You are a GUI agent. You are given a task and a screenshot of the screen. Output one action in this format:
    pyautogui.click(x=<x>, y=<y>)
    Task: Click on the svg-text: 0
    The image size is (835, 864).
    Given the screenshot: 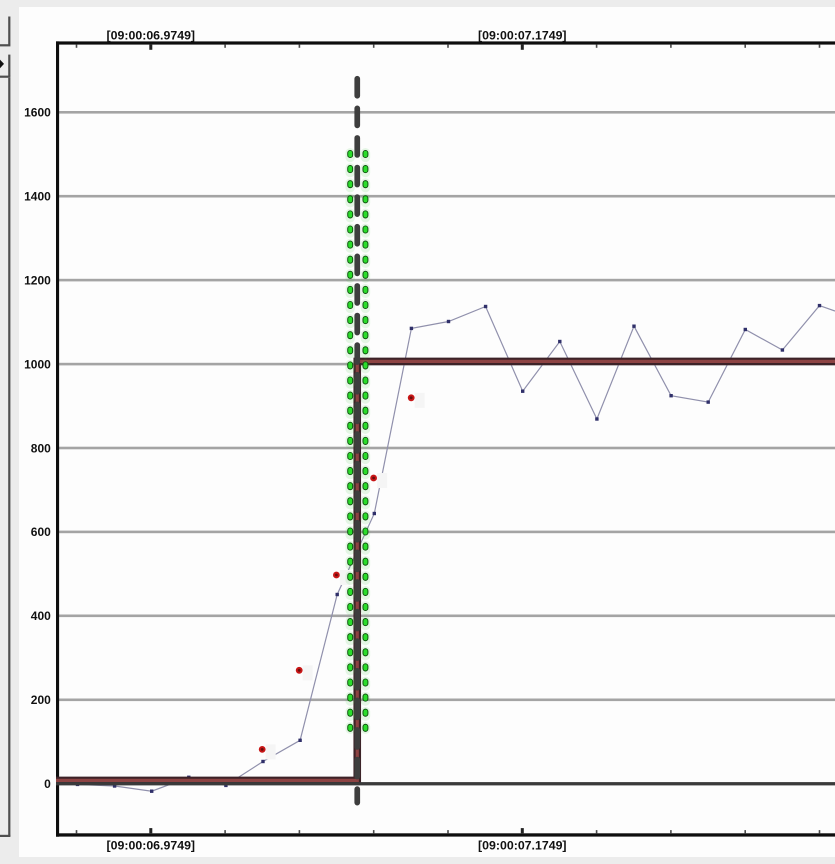 What is the action you would take?
    pyautogui.click(x=47, y=784)
    